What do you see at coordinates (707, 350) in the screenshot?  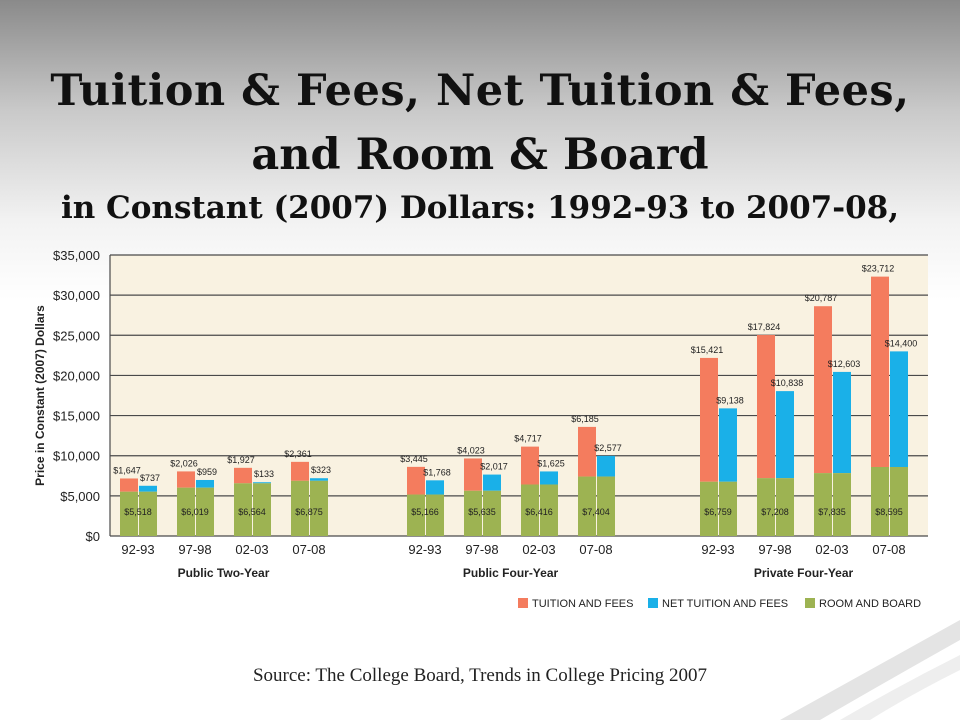 I see `tuition-data-label: $15,421` at bounding box center [707, 350].